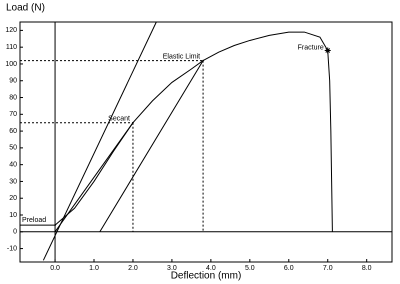 This screenshot has height=284, width=400. I want to click on y-tick-label: 70, so click(13, 114).